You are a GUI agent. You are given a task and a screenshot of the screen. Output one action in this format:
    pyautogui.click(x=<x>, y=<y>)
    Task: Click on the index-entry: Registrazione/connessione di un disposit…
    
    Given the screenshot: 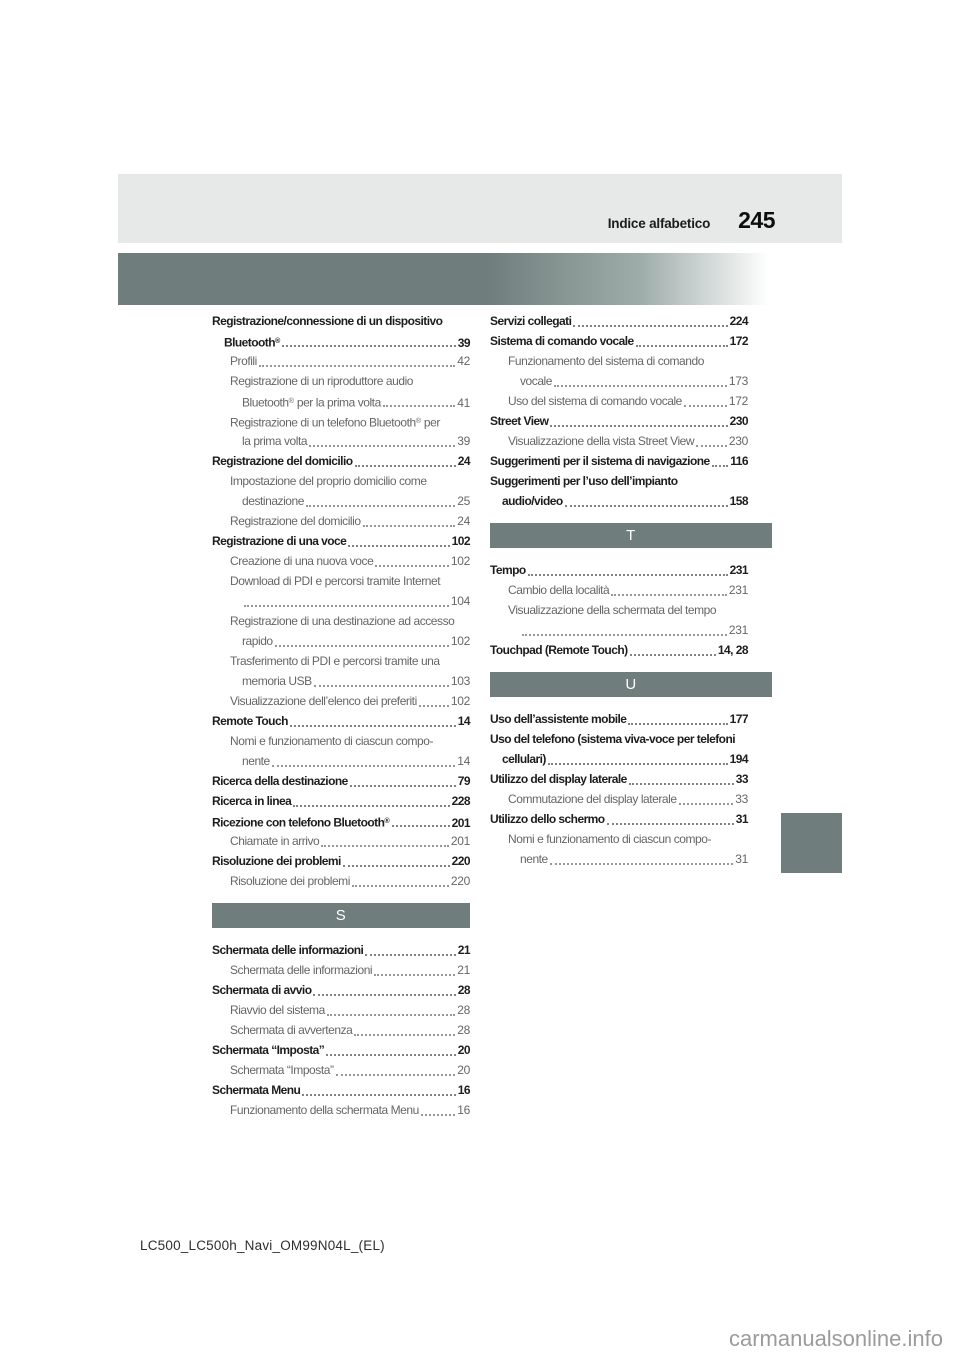 What is the action you would take?
    pyautogui.click(x=341, y=321)
    